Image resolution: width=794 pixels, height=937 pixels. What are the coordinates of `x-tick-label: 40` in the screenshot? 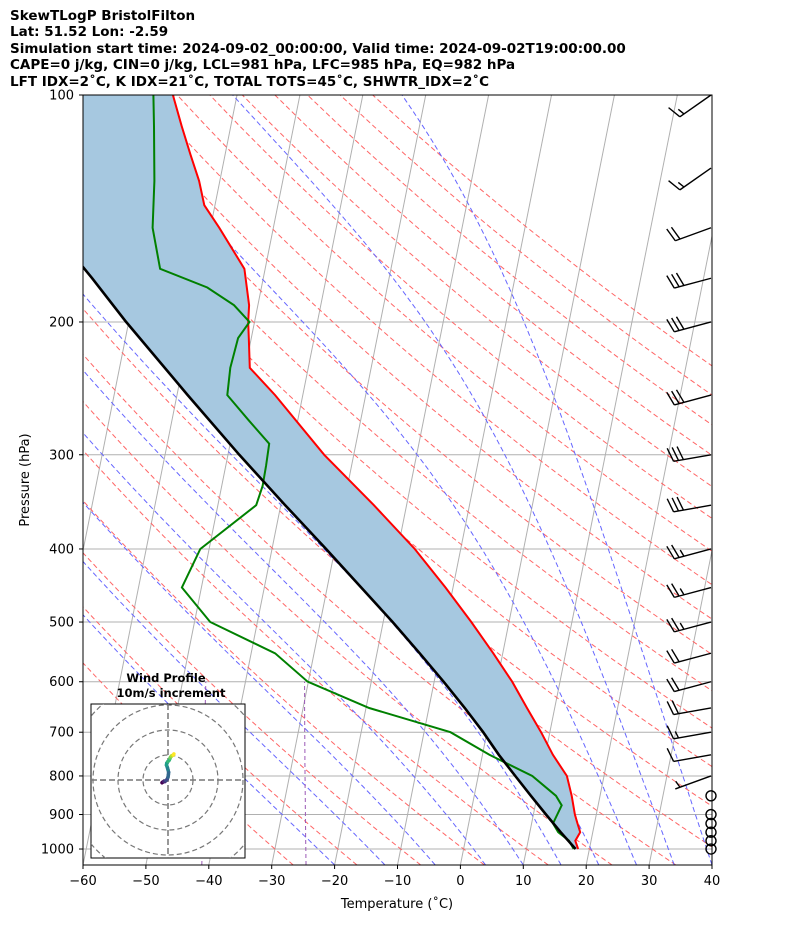 It's located at (712, 881).